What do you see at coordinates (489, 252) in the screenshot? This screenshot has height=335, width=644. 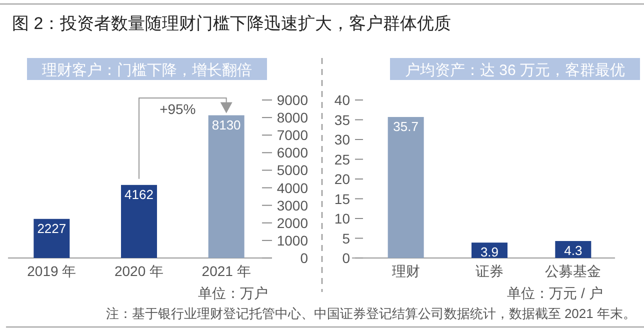 I see `data-label: 3.9` at bounding box center [489, 252].